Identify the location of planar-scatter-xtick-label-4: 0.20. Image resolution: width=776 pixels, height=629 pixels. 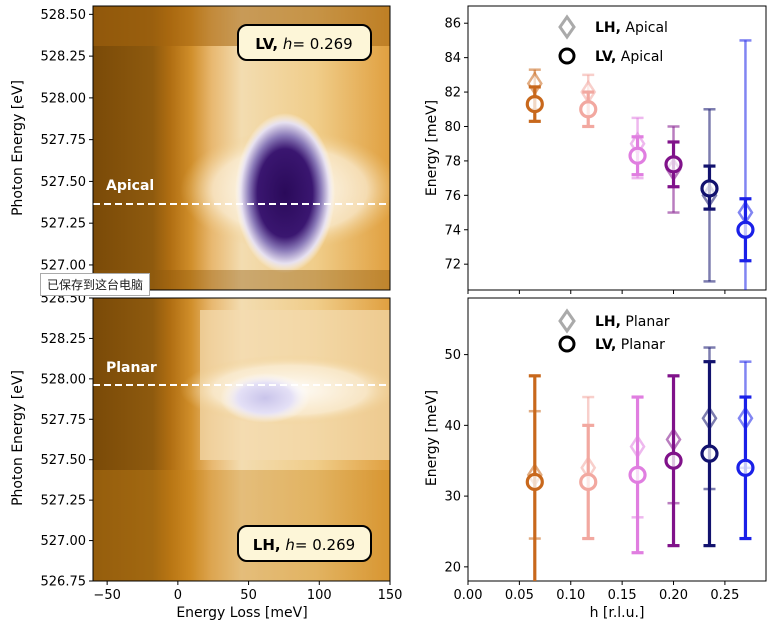
(673, 595).